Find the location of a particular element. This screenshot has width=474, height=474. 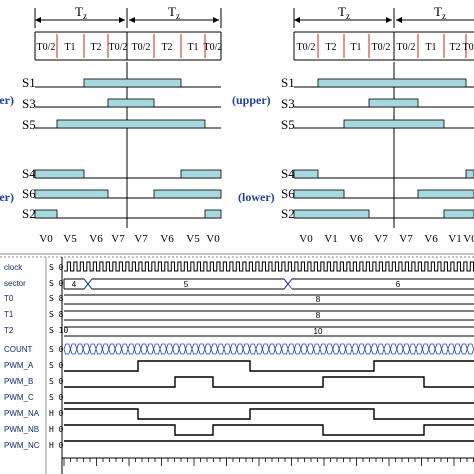

t1-bus: 8 is located at coordinates (269, 315).